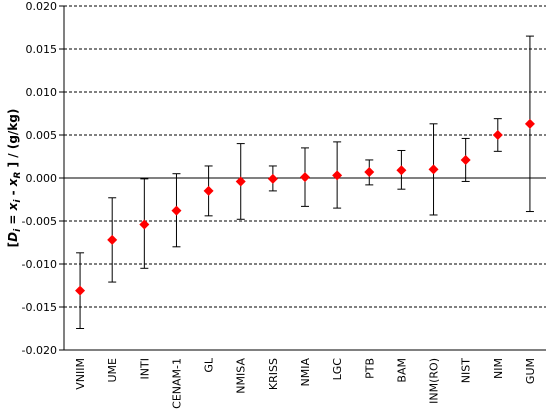 The image size is (556, 417). What do you see at coordinates (369, 368) in the screenshot?
I see `x-tick-label: PTB` at bounding box center [369, 368].